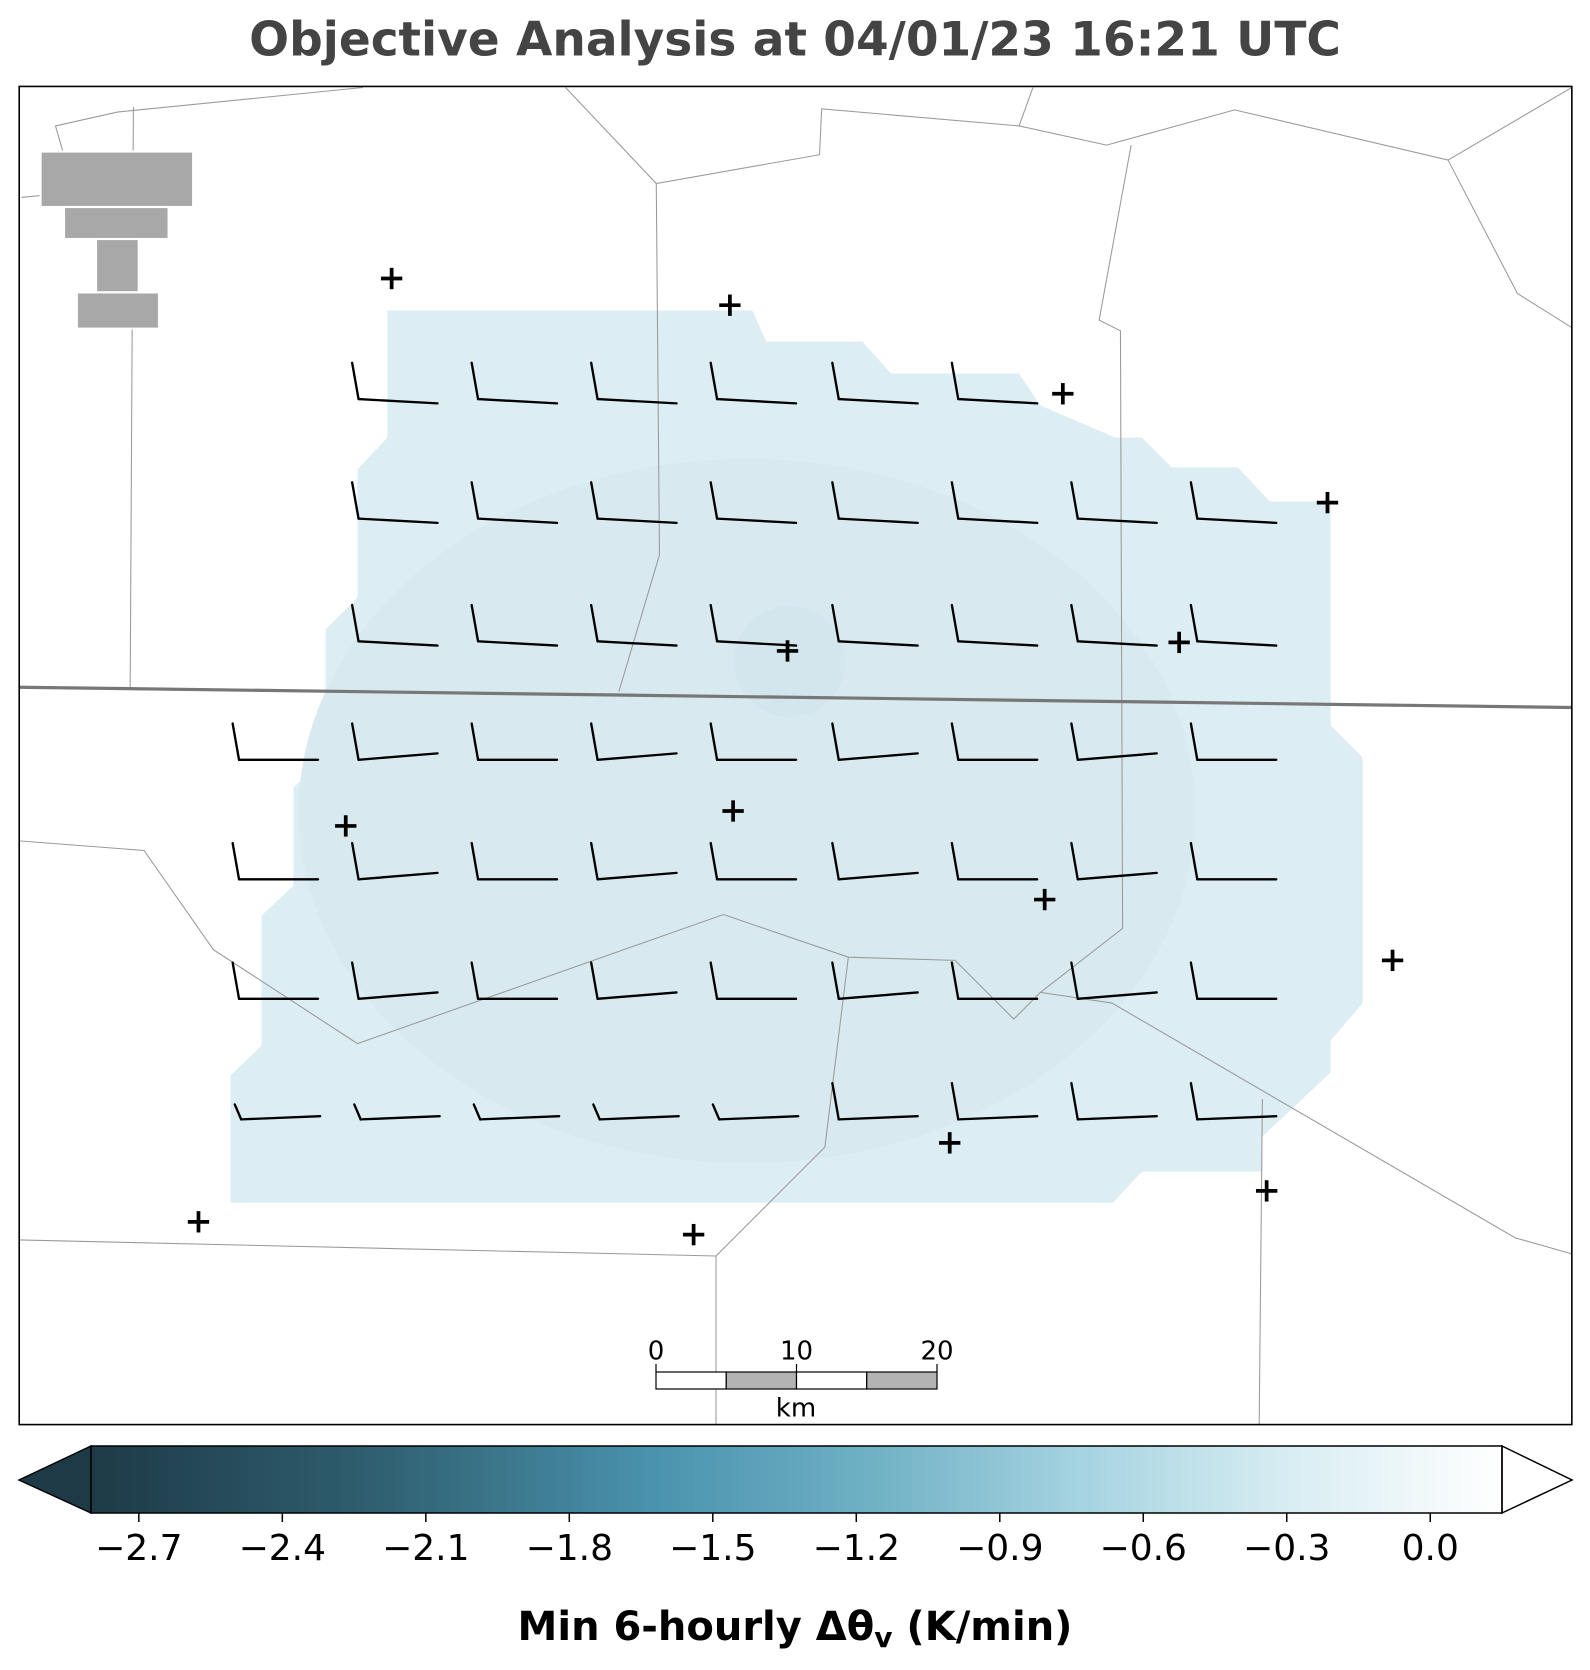 This screenshot has width=1590, height=1670. I want to click on colorbar-tick-label: −1.5, so click(712, 1548).